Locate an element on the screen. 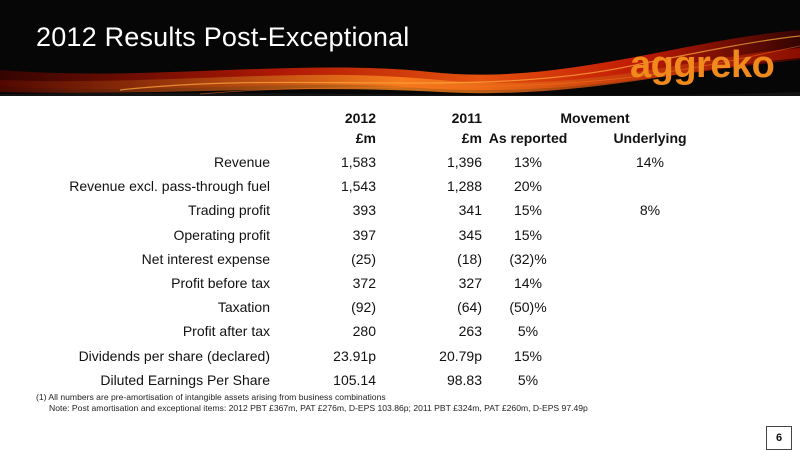 The image size is (800, 450). row-label: Operating profit is located at coordinates (222, 234).